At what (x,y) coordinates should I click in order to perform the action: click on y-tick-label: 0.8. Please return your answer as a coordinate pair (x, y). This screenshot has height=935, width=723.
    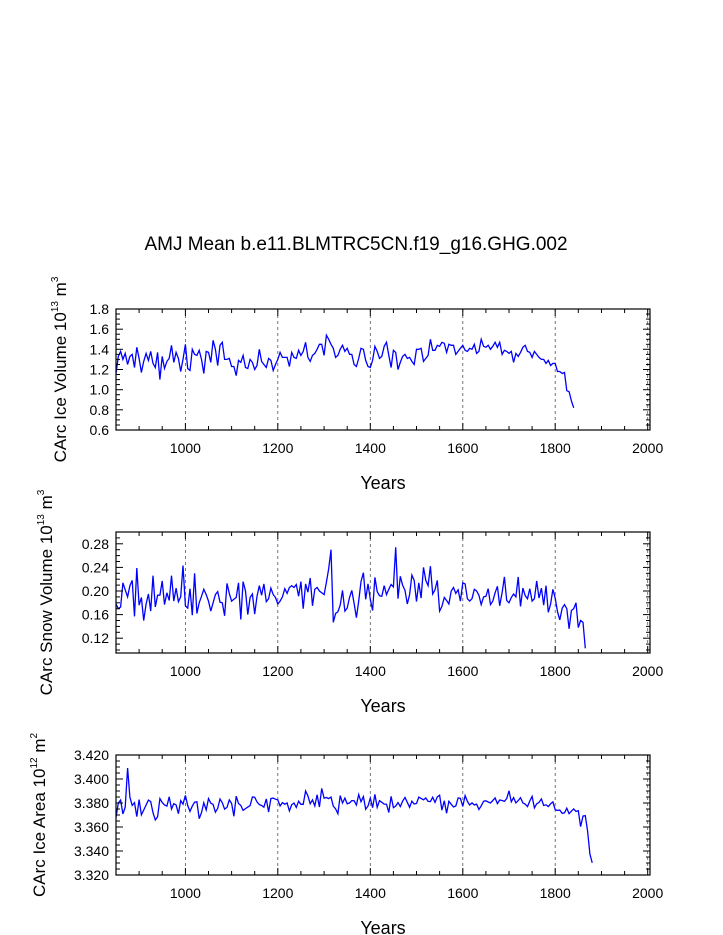
    Looking at the image, I should click on (100, 410).